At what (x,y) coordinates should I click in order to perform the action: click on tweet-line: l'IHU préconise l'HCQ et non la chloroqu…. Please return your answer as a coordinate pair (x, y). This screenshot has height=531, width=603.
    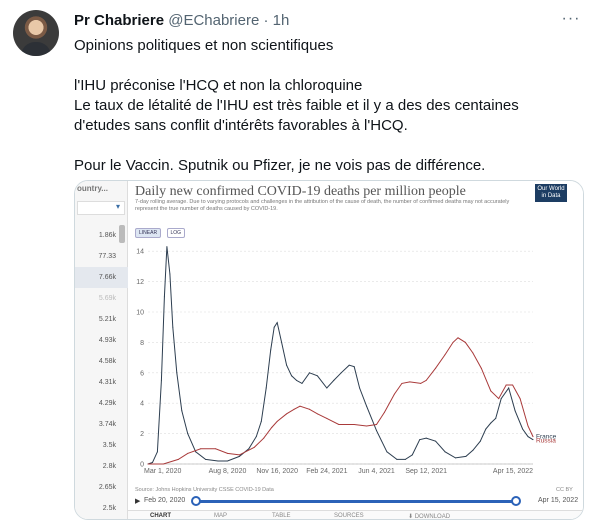
    Looking at the image, I should click on (218, 85).